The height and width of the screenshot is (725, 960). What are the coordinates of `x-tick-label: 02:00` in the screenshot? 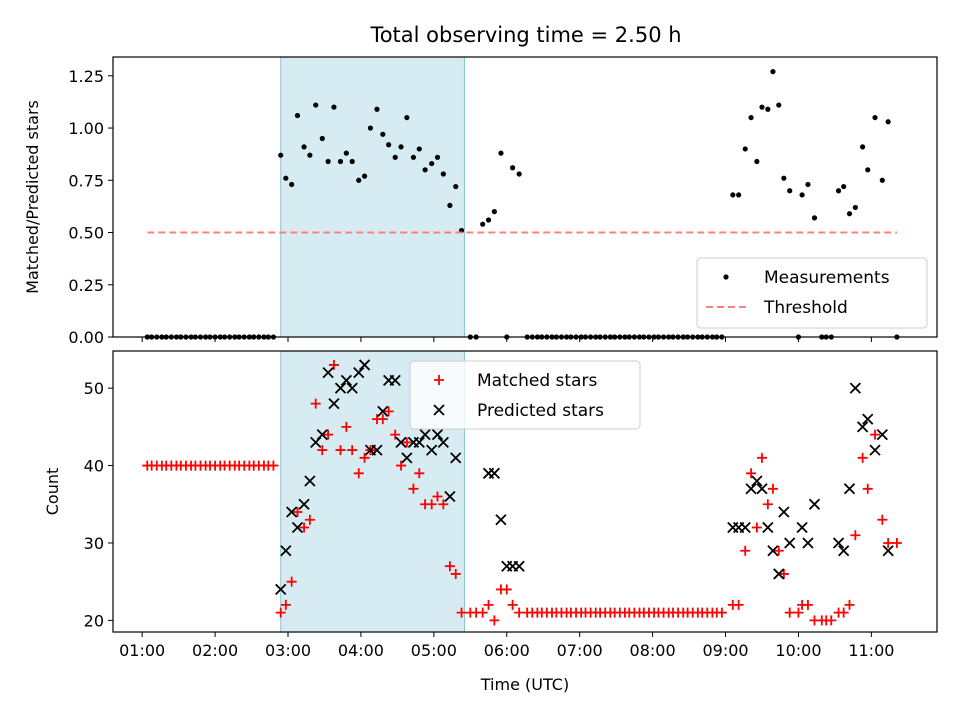 It's located at (215, 650).